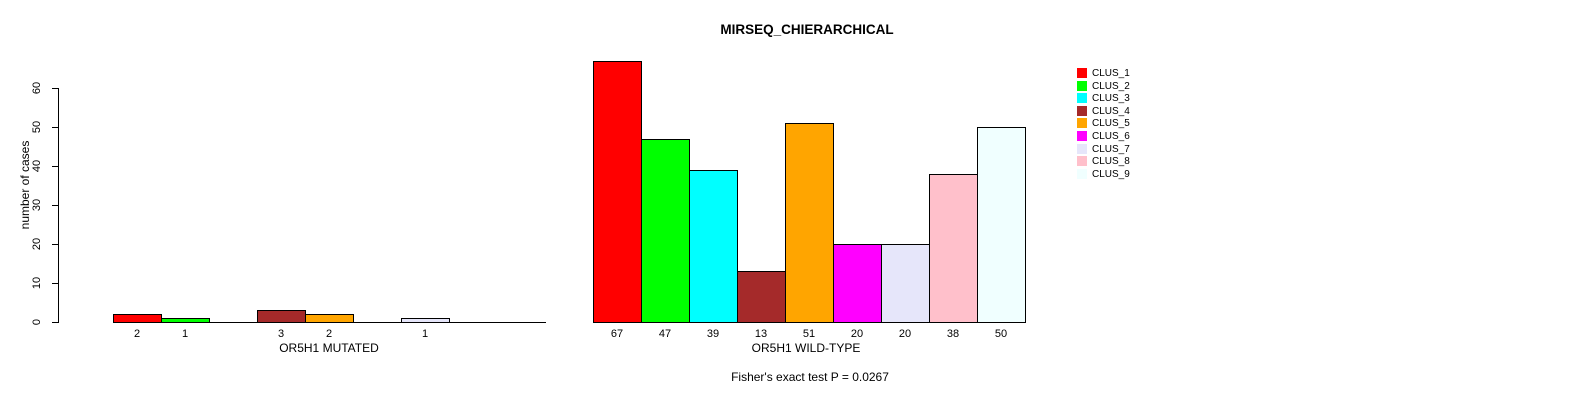  I want to click on chart-title: MIRSEQ_CHIERARCHICAL, so click(807, 29).